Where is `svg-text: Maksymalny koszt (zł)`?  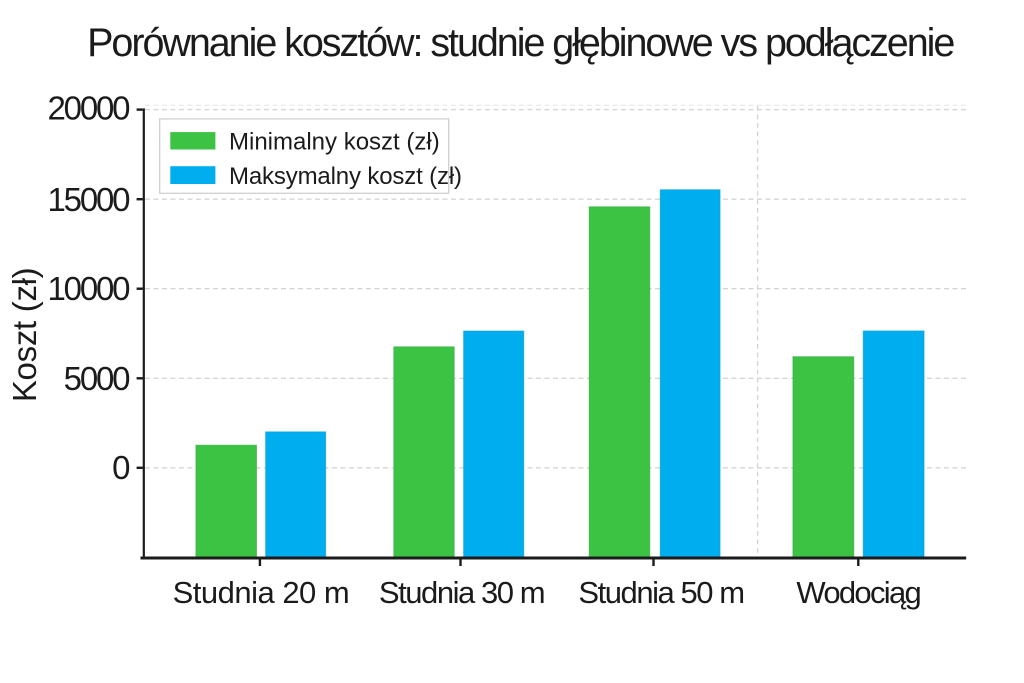
svg-text: Maksymalny koszt (zł) is located at coordinates (345, 176).